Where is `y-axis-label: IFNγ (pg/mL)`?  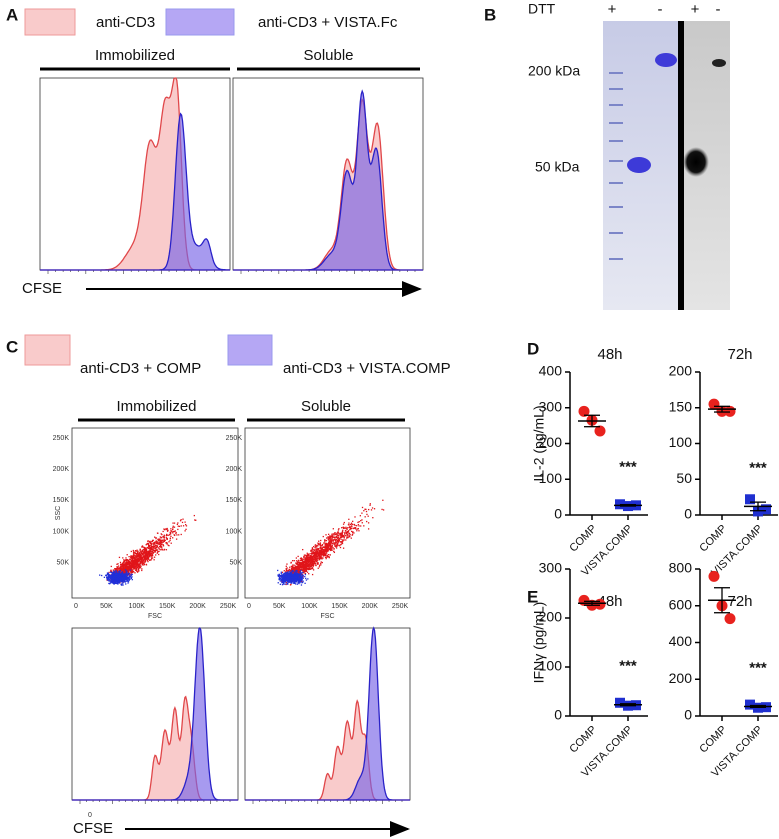 y-axis-label: IFNγ (pg/mL) is located at coordinates (539, 643).